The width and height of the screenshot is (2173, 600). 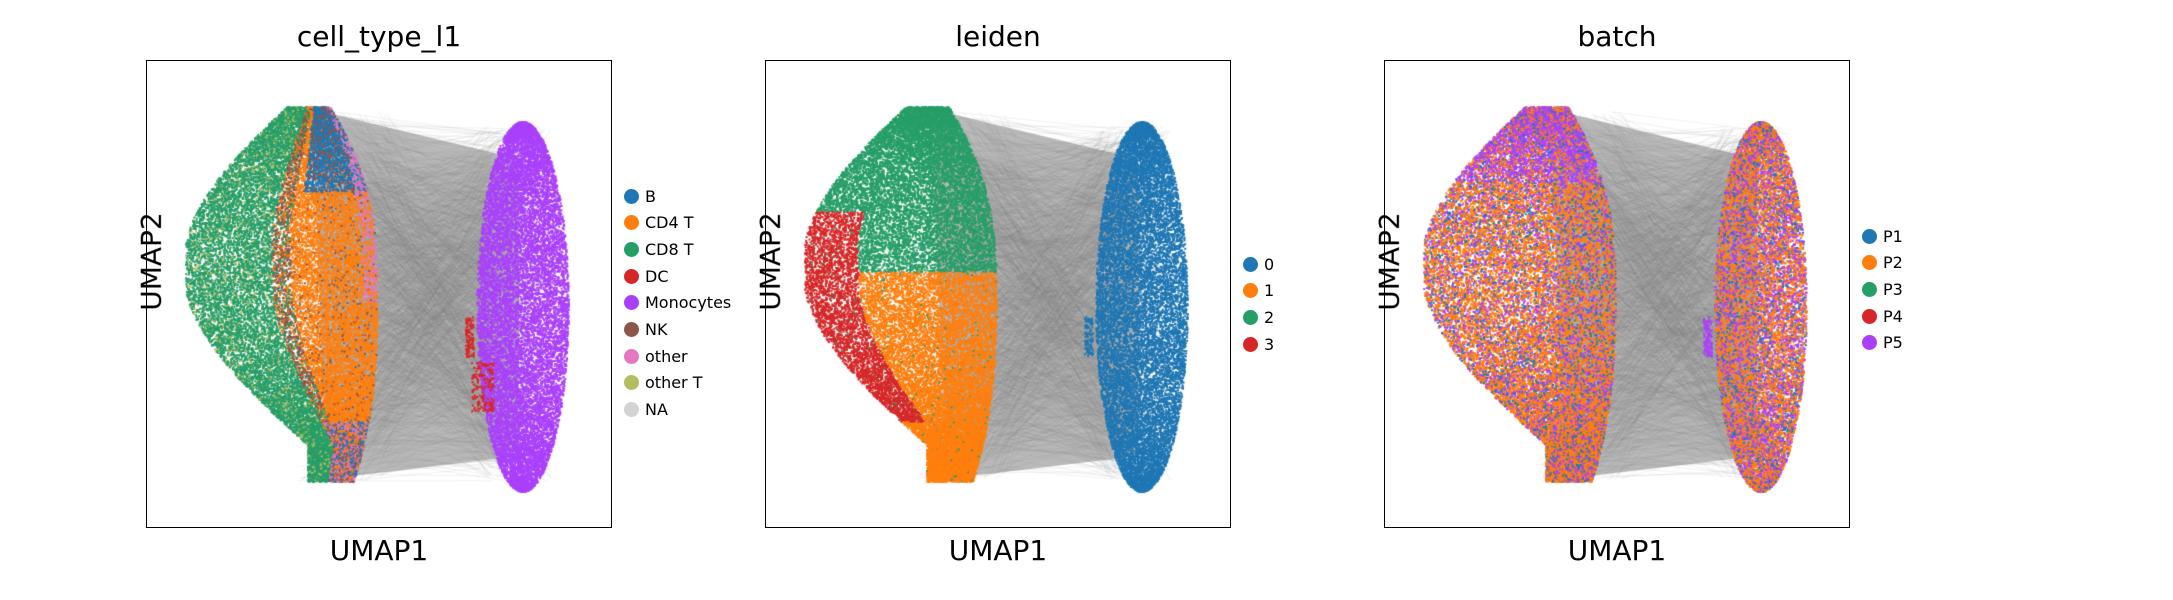 I want to click on legend-entry: 3, so click(x=1258, y=344).